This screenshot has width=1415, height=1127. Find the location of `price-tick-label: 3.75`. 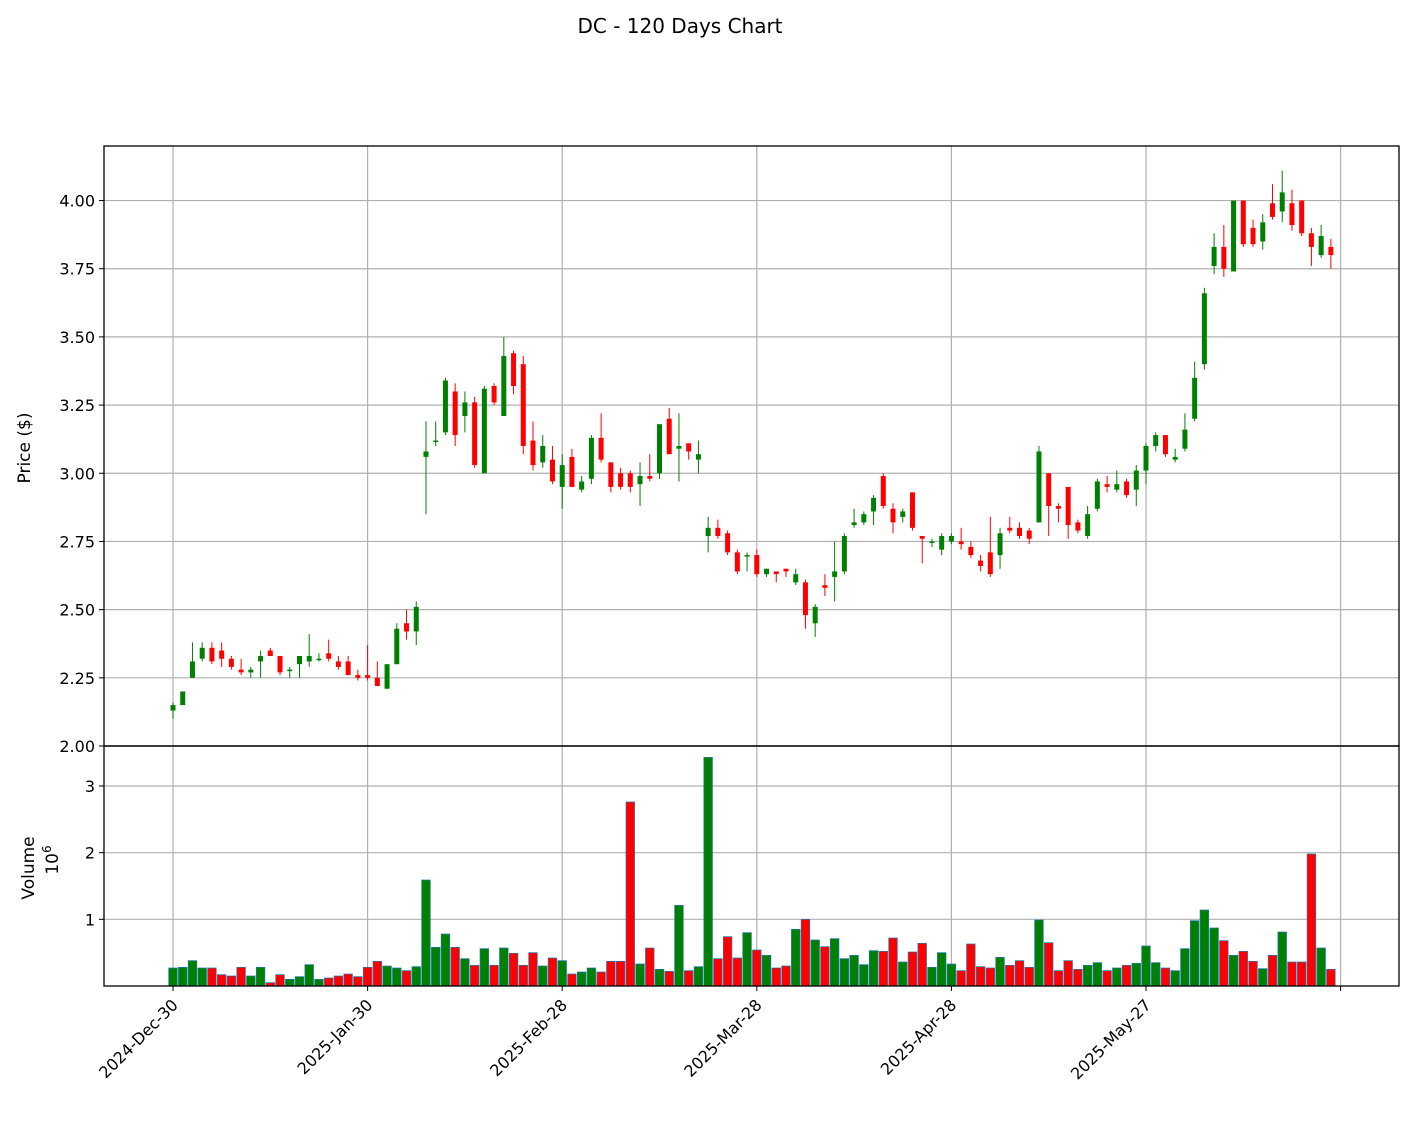

price-tick-label: 3.75 is located at coordinates (77, 269).